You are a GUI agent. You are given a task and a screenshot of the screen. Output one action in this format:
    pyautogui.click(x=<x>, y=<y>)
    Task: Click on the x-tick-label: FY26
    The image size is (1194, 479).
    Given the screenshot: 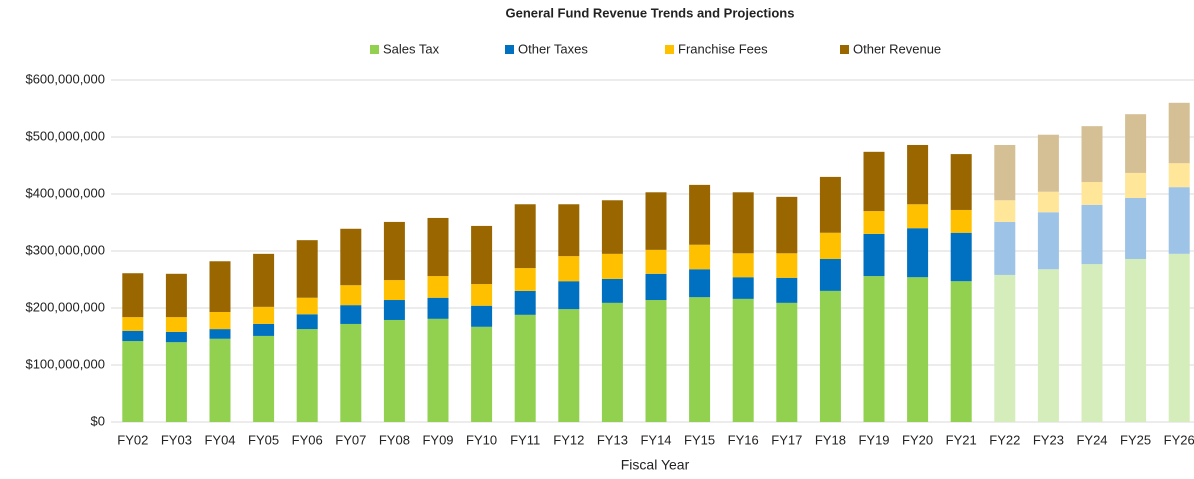 What is the action you would take?
    pyautogui.click(x=1179, y=439)
    